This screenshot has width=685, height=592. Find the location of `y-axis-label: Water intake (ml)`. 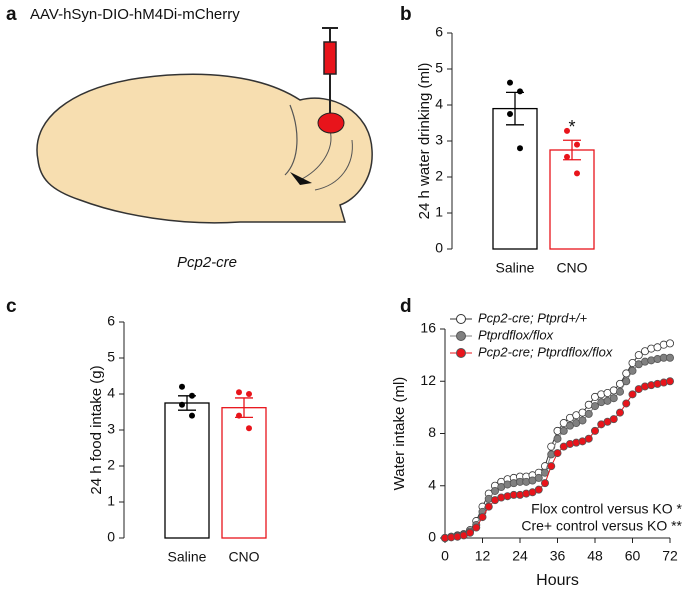

y-axis-label: Water intake (ml) is located at coordinates (399, 434).